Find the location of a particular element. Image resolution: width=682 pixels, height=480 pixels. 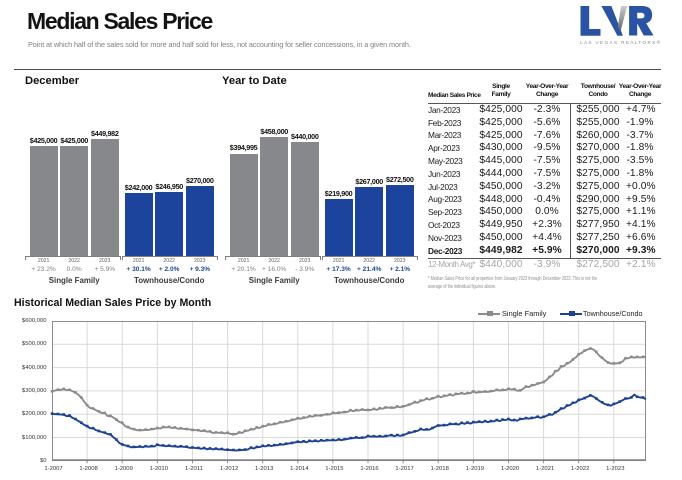

svg-text: LAS VEGAS REALTORS® is located at coordinates (621, 42).